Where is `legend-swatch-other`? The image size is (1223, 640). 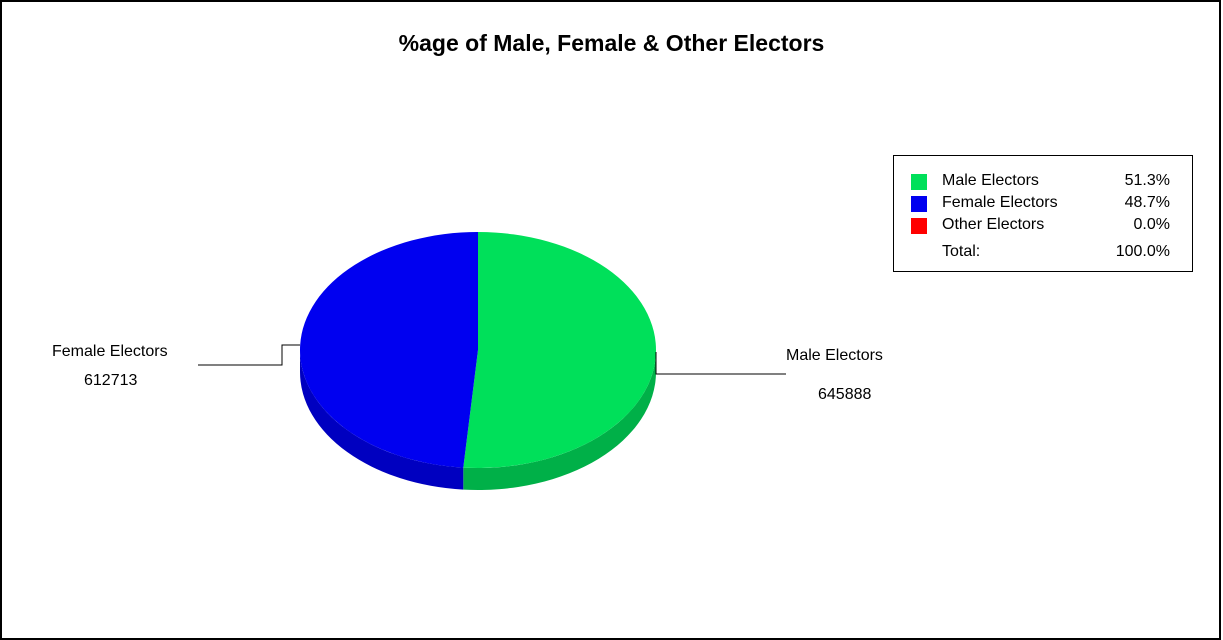 legend-swatch-other is located at coordinates (919, 226).